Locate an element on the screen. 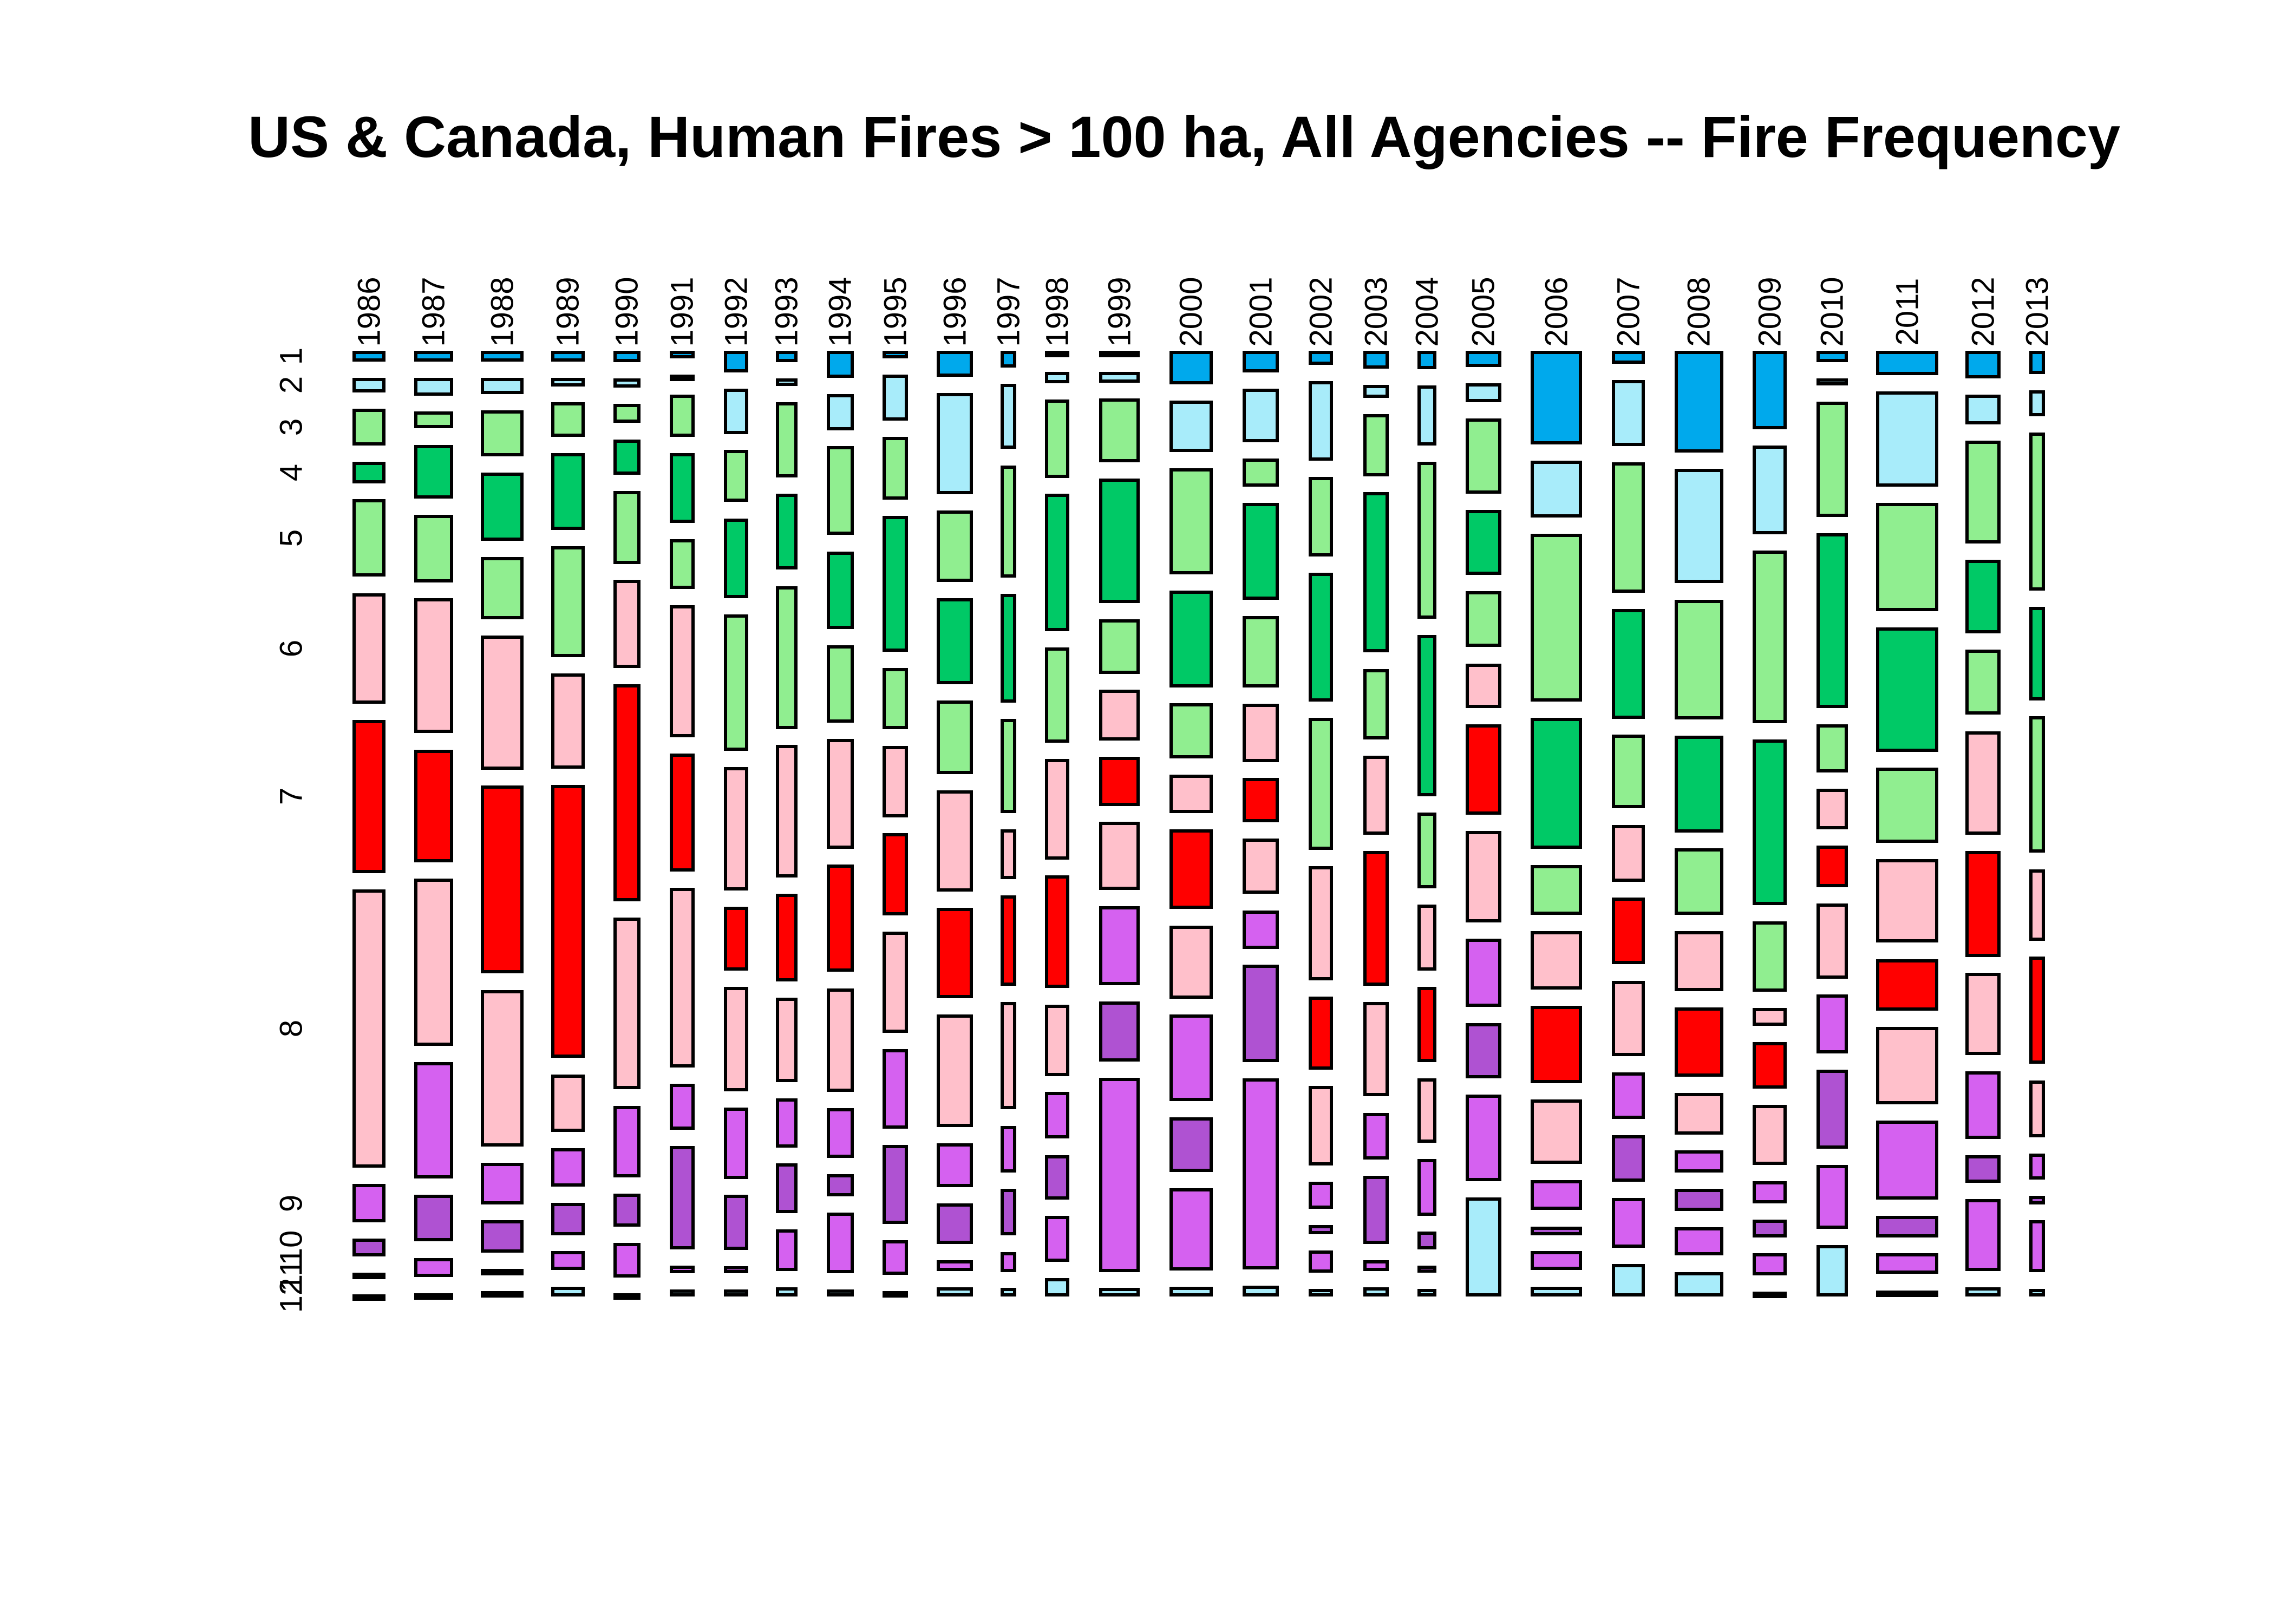 The height and width of the screenshot is (1624, 2274). month-axis-label: 7 is located at coordinates (291, 797).